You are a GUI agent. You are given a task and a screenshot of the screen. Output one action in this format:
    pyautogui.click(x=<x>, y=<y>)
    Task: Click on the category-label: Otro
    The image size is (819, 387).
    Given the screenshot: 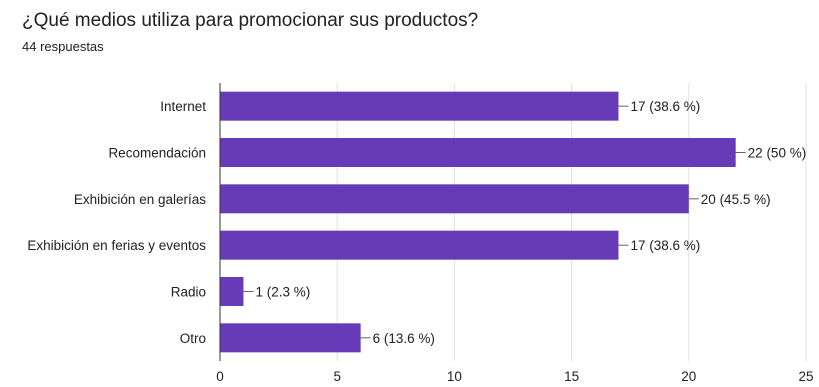 What is the action you would take?
    pyautogui.click(x=193, y=338)
    